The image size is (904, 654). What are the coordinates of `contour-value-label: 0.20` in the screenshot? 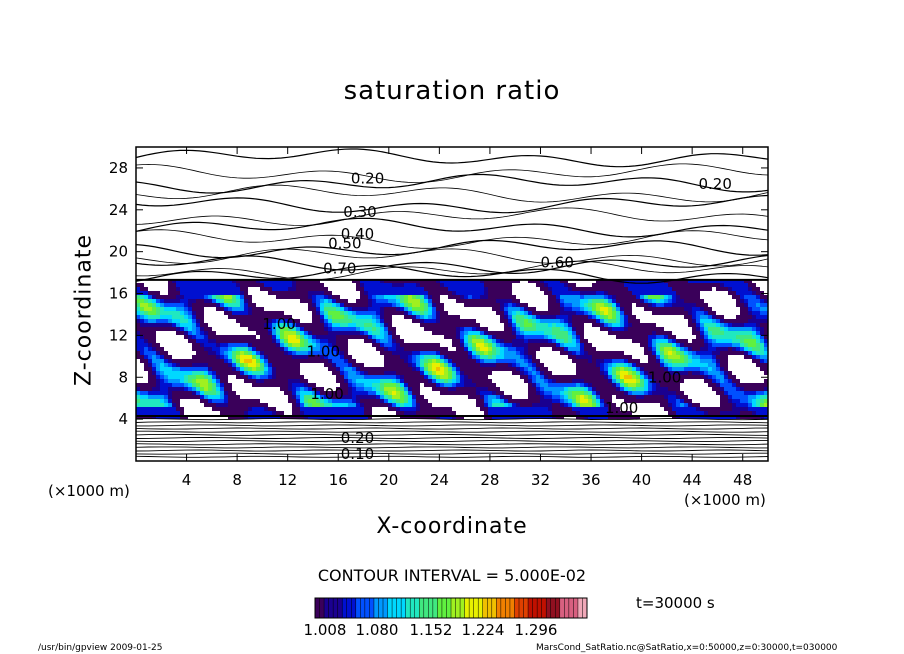 It's located at (357, 438).